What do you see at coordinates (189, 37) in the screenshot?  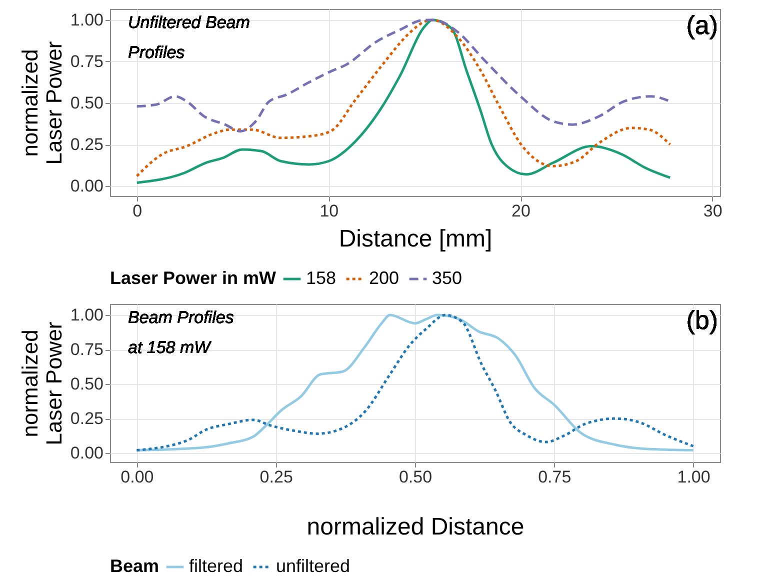 I see `annotation: Unfiltered Beam Profiles` at bounding box center [189, 37].